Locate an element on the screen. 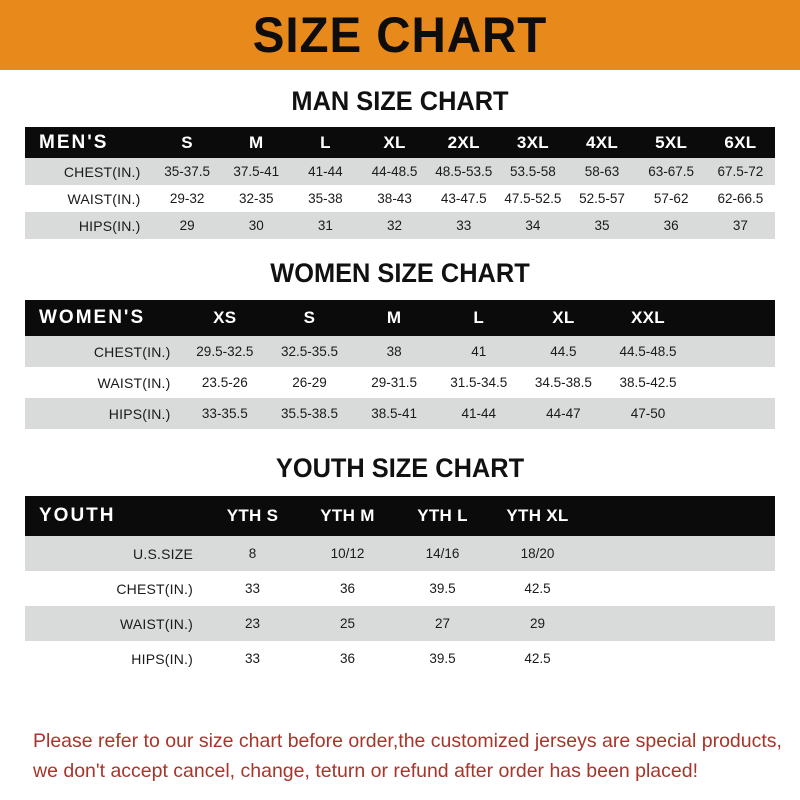 This screenshot has height=800, width=800. women-column-header-spacer is located at coordinates (732, 318).